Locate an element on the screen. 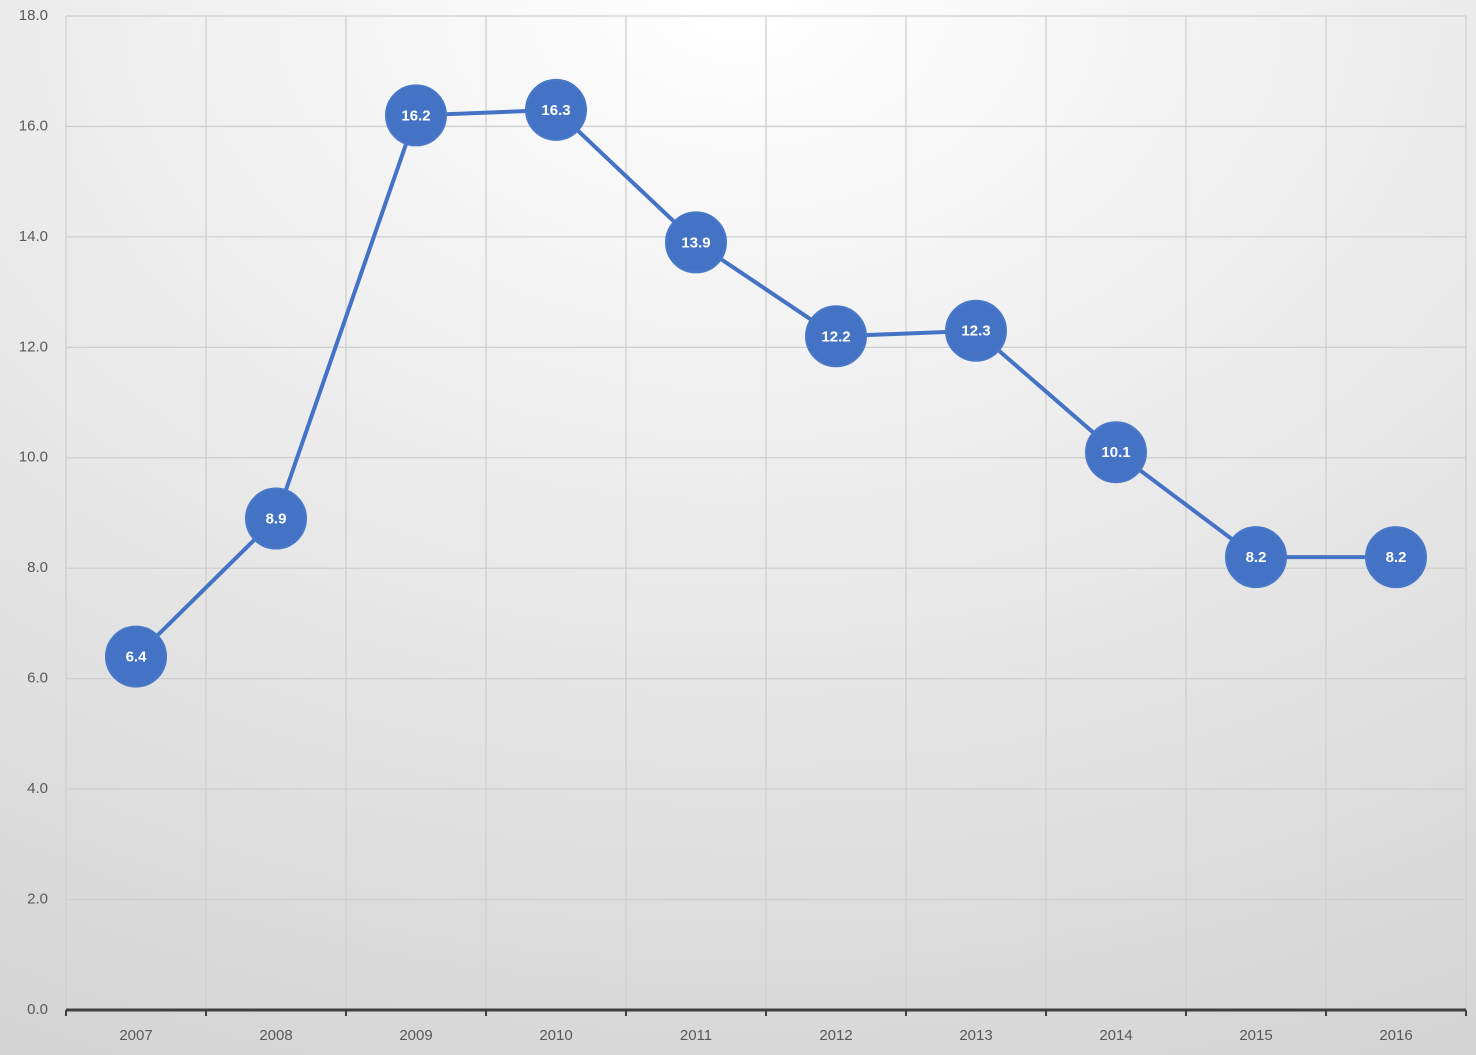 This screenshot has height=1055, width=1476. x-tick-label: 2014 is located at coordinates (1115, 1035).